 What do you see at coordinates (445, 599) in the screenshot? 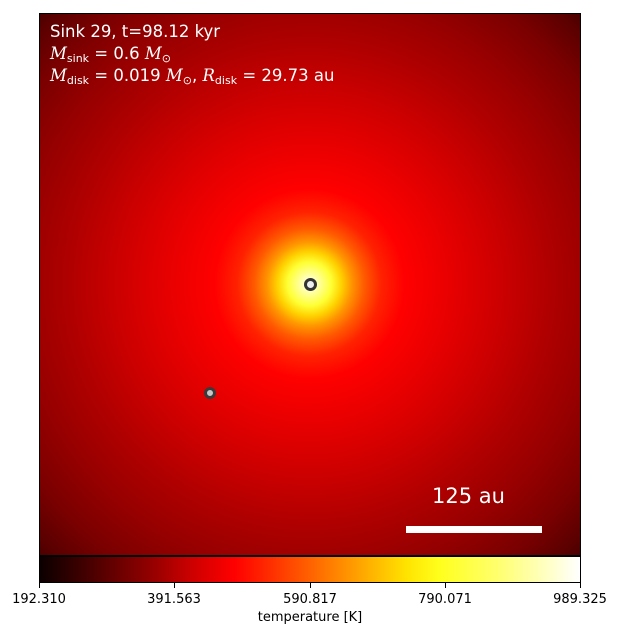
I see `colorbar-tick-label: 790.071` at bounding box center [445, 599].